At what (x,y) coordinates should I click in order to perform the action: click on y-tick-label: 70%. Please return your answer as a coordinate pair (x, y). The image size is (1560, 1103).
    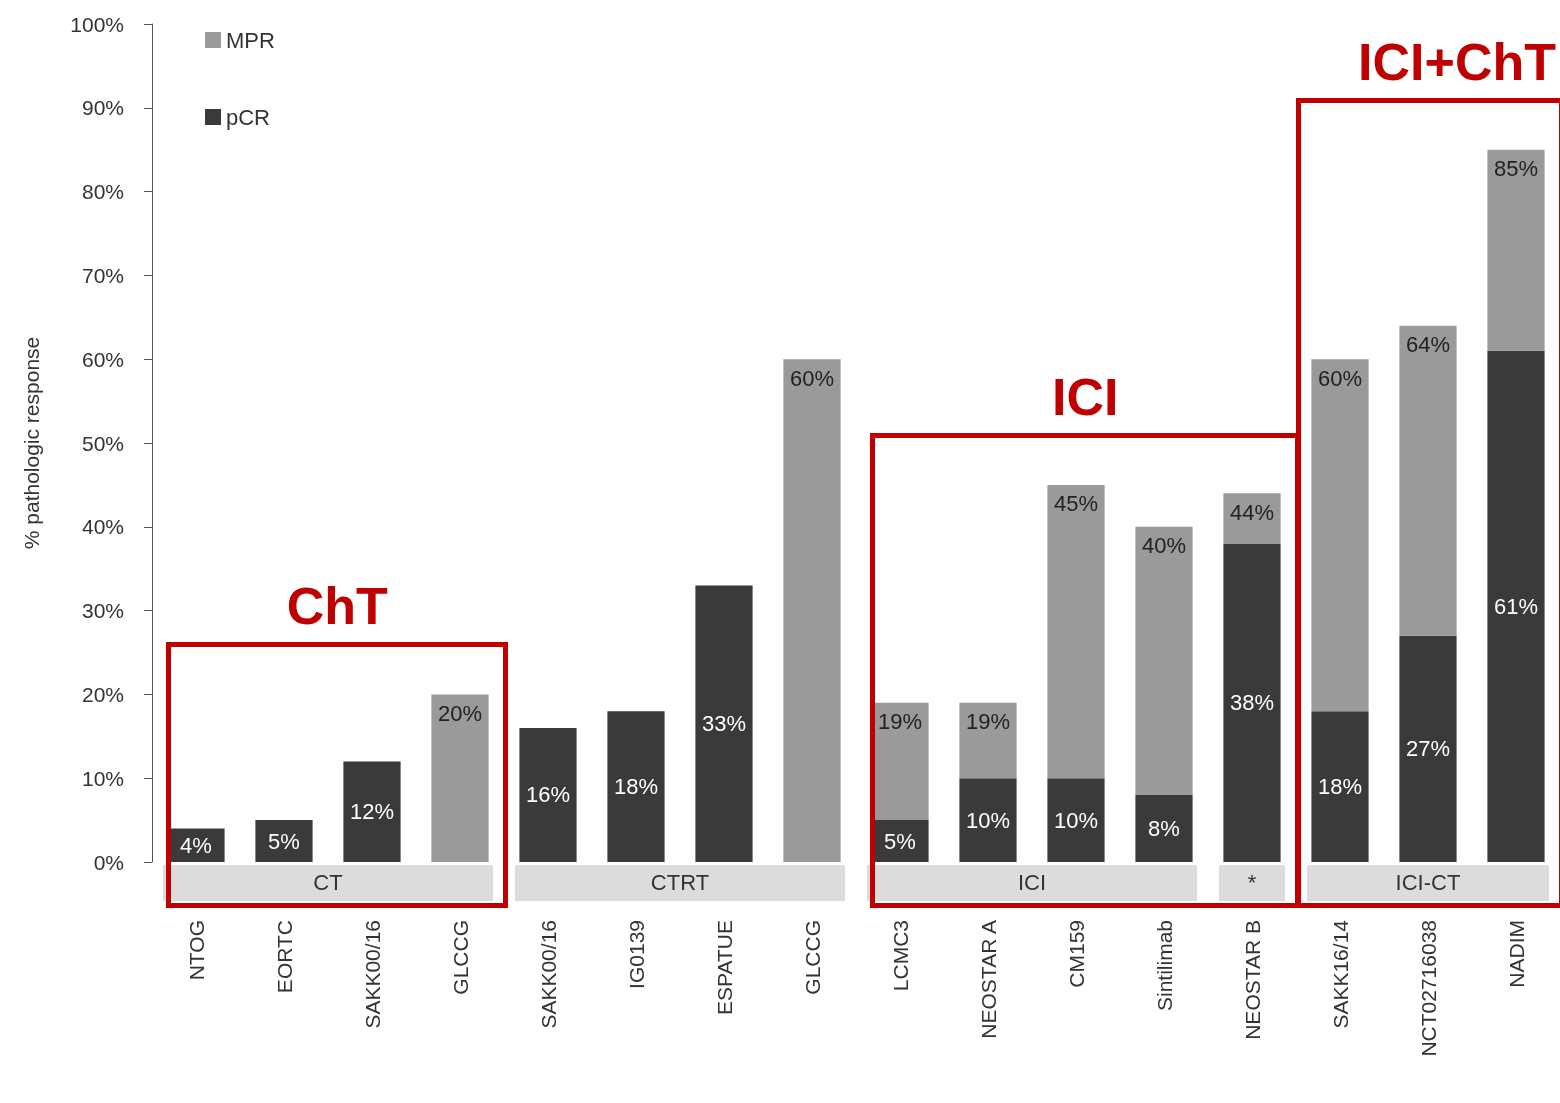
    Looking at the image, I should click on (102, 275).